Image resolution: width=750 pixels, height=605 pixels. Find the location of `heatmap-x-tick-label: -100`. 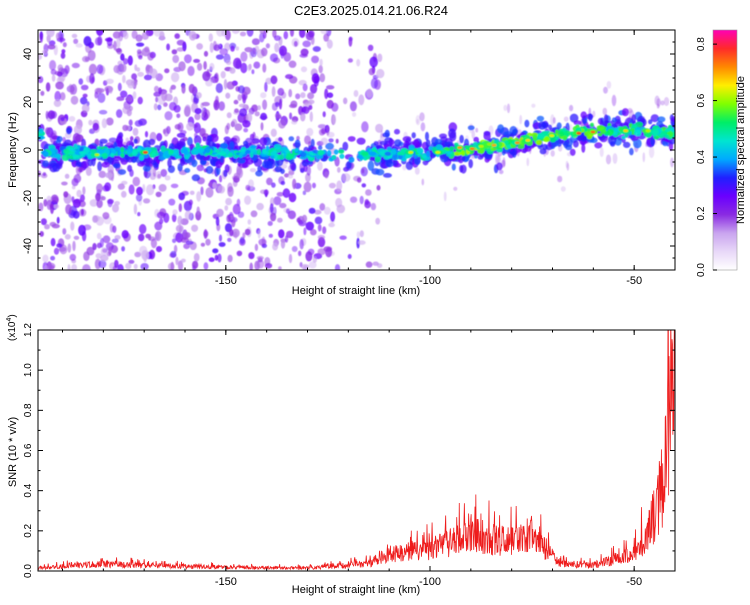

heatmap-x-tick-label: -100 is located at coordinates (430, 281).